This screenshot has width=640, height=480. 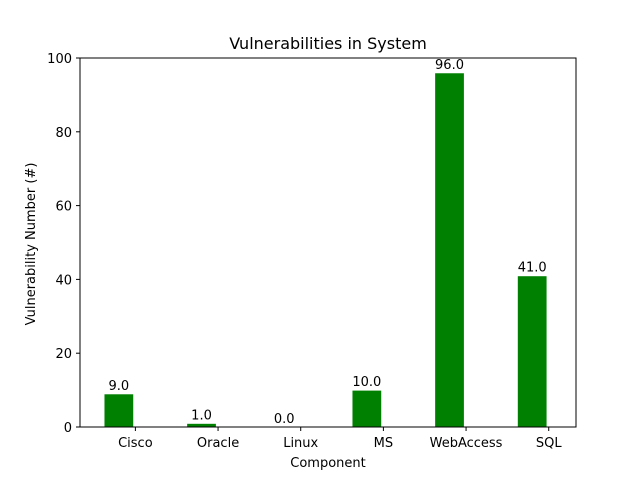 I want to click on y-tick-label: 0, so click(x=68, y=428).